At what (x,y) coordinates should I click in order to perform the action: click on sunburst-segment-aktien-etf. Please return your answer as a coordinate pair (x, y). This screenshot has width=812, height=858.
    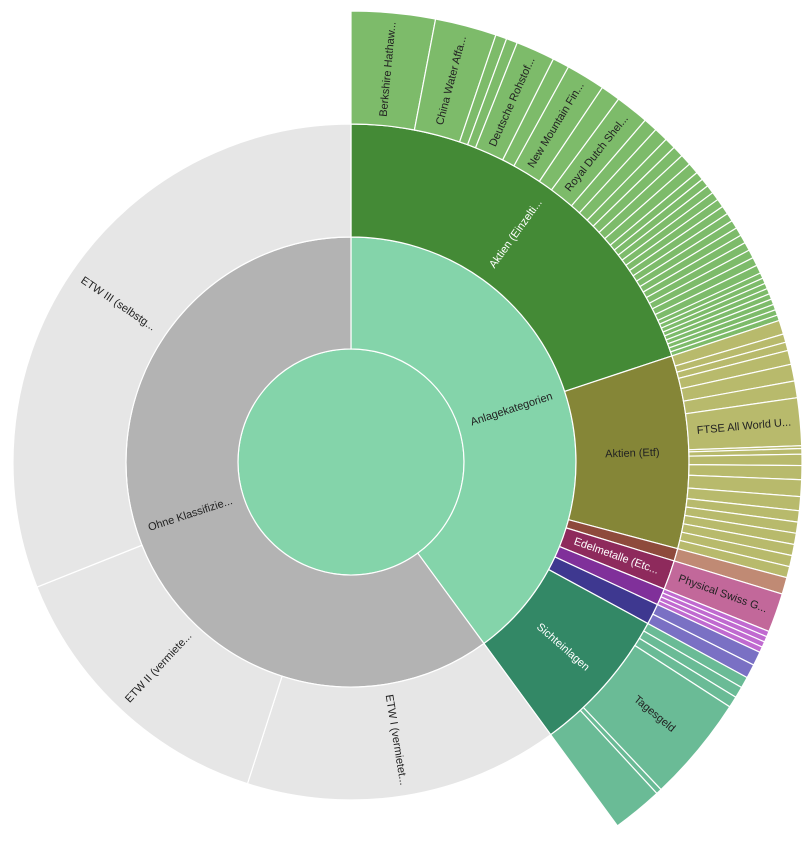
    Looking at the image, I should click on (626, 452).